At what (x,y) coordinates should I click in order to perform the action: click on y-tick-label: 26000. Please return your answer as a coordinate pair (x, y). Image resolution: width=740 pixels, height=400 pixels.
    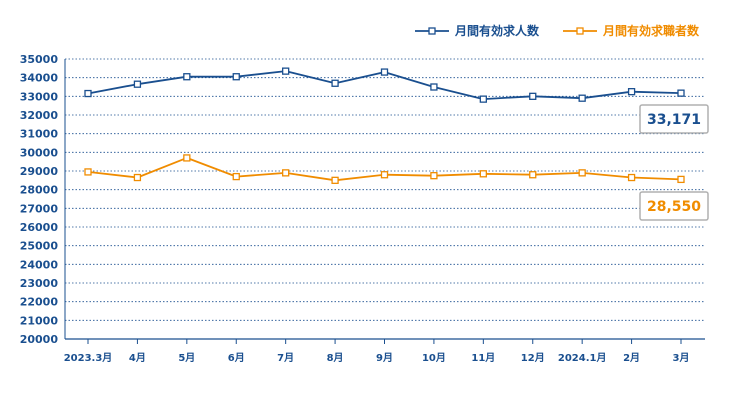
    Looking at the image, I should click on (39, 227).